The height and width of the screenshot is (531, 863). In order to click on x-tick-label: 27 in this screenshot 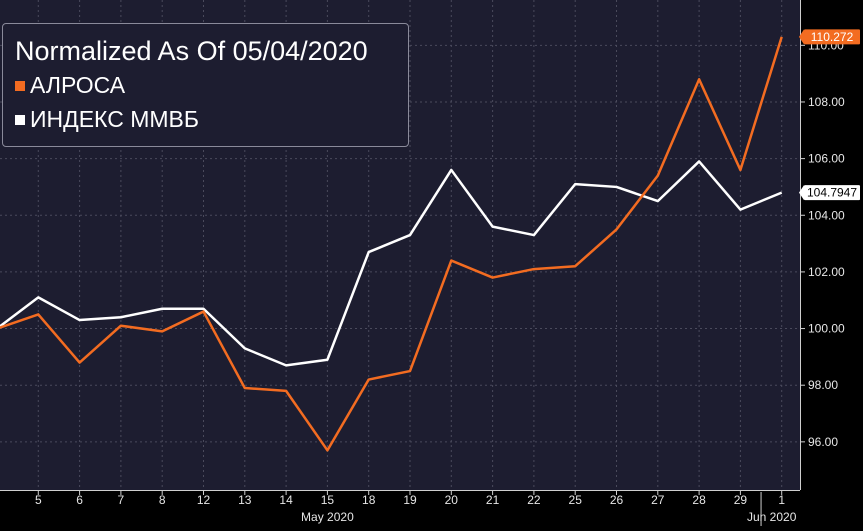, I will do `click(658, 500)`.